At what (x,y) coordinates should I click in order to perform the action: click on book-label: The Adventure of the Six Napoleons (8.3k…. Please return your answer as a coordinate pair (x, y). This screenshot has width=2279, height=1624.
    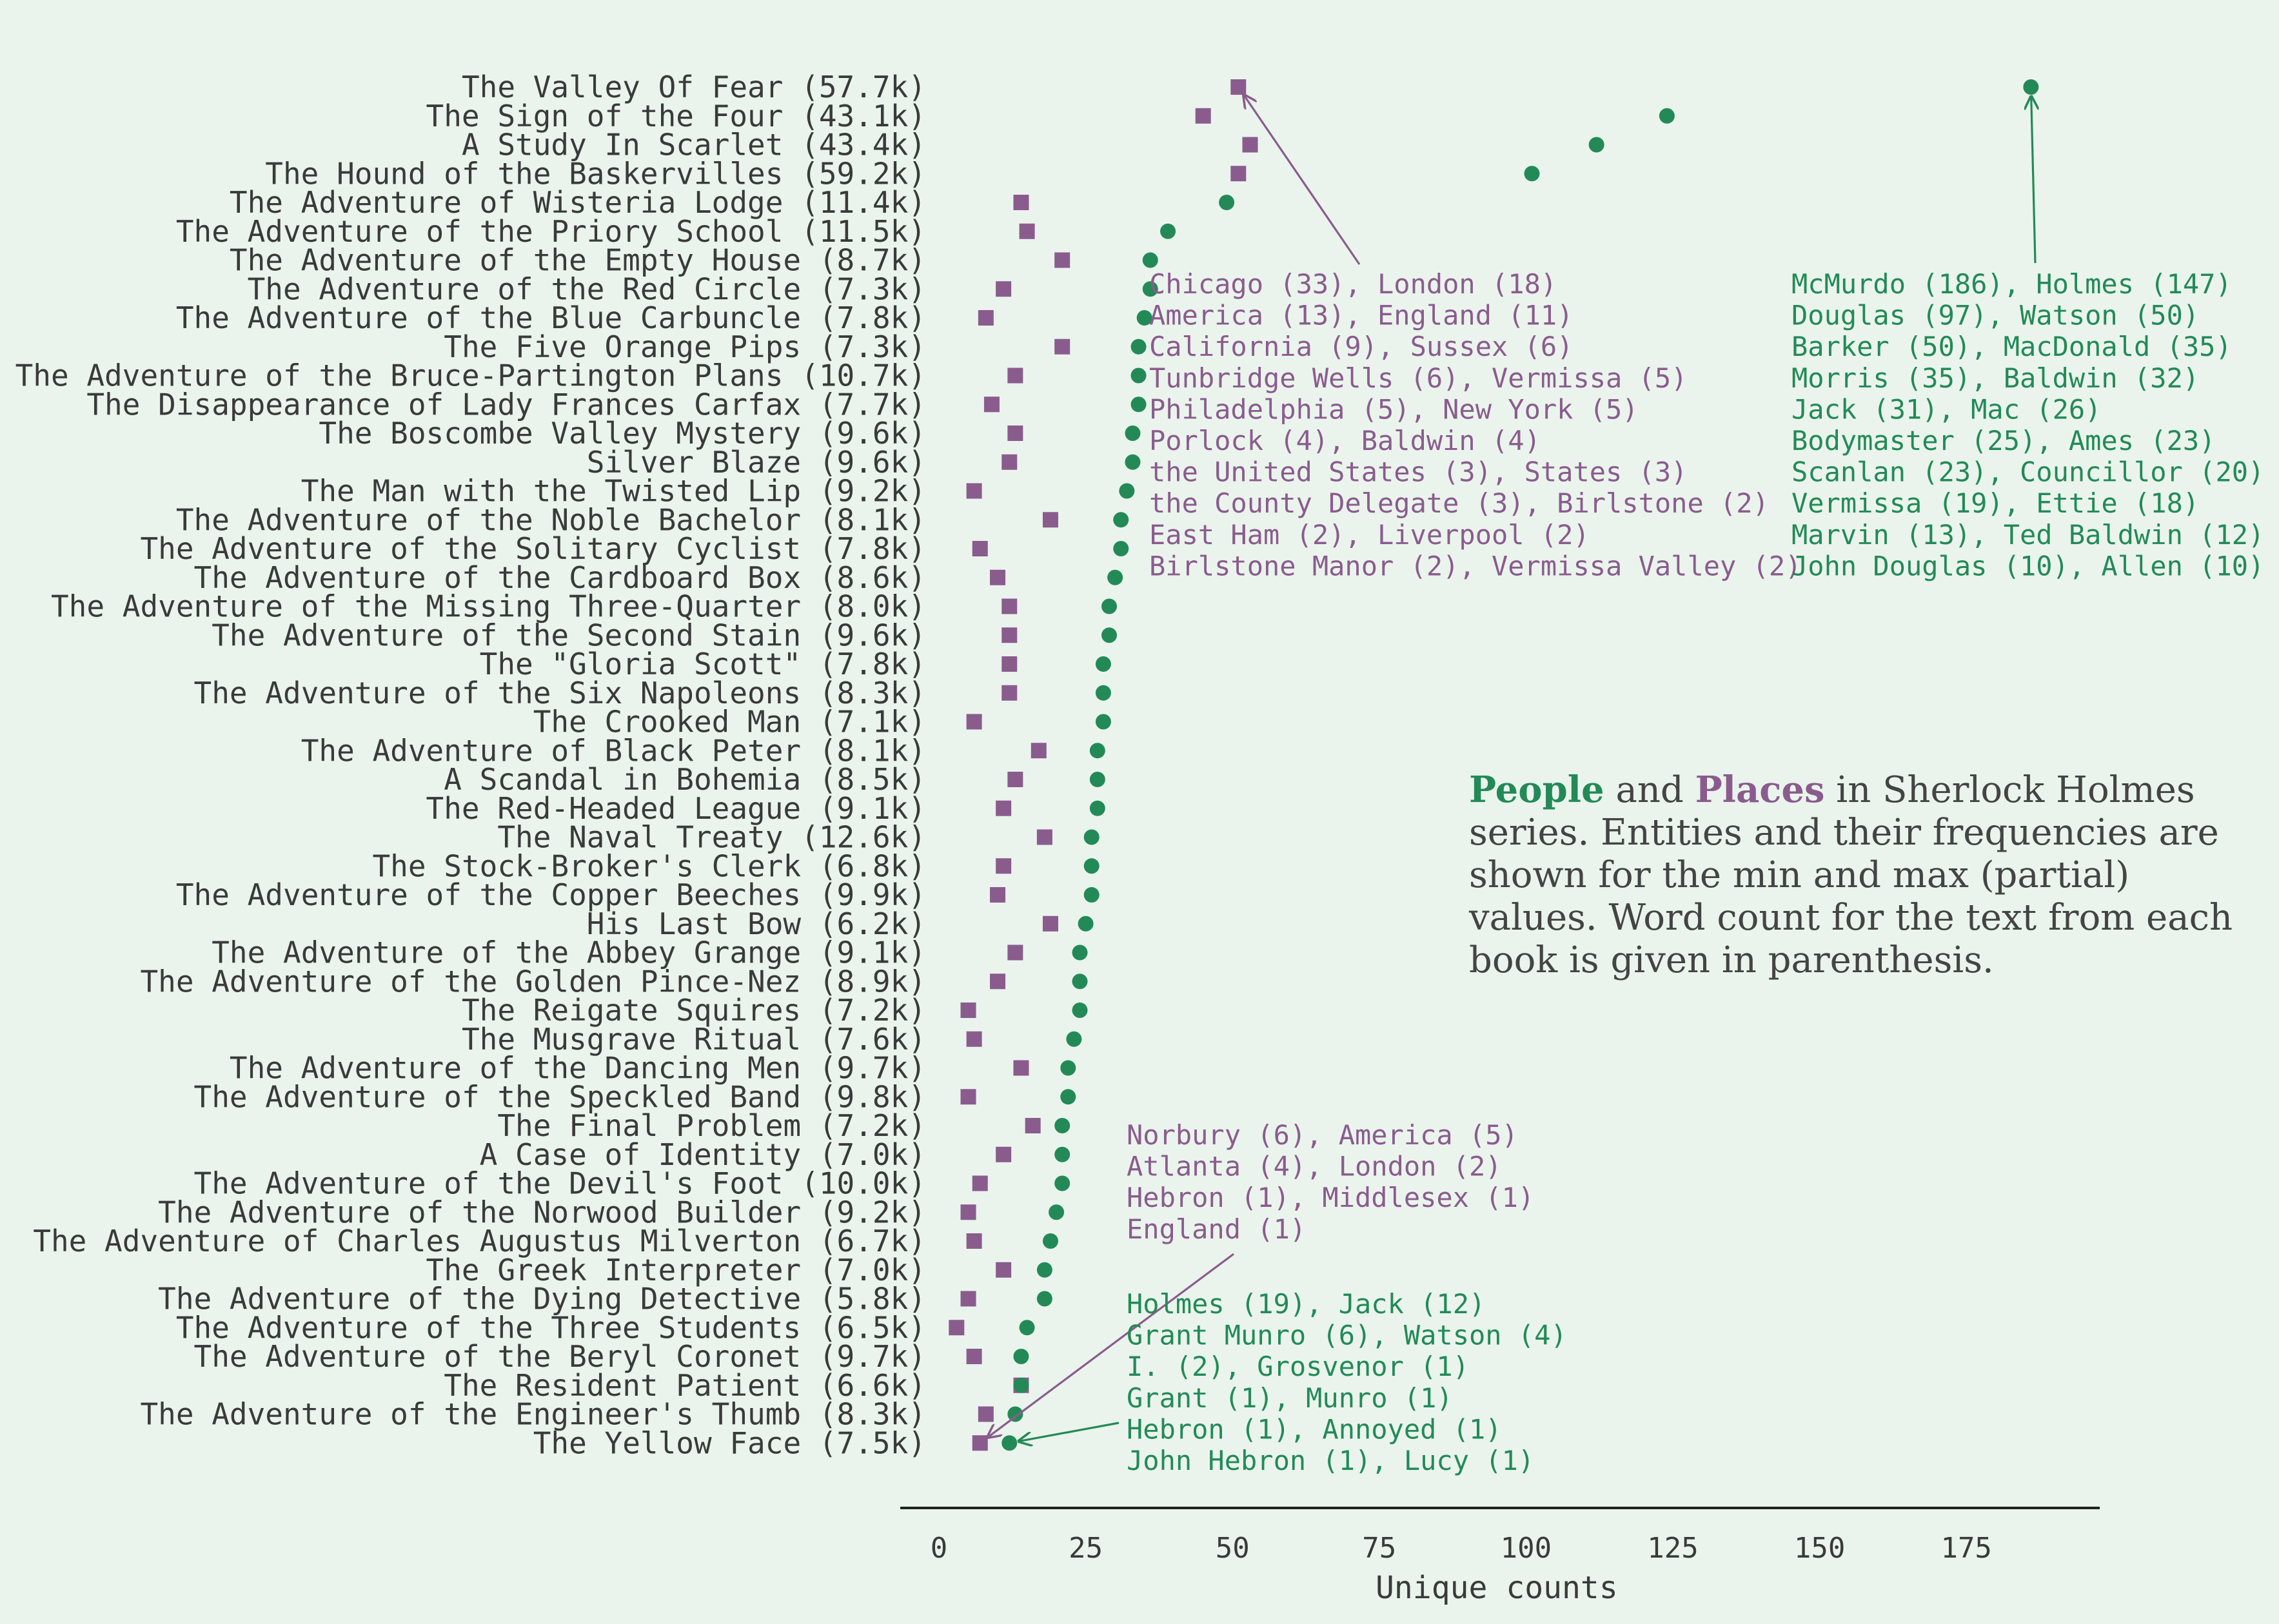
    Looking at the image, I should click on (560, 693).